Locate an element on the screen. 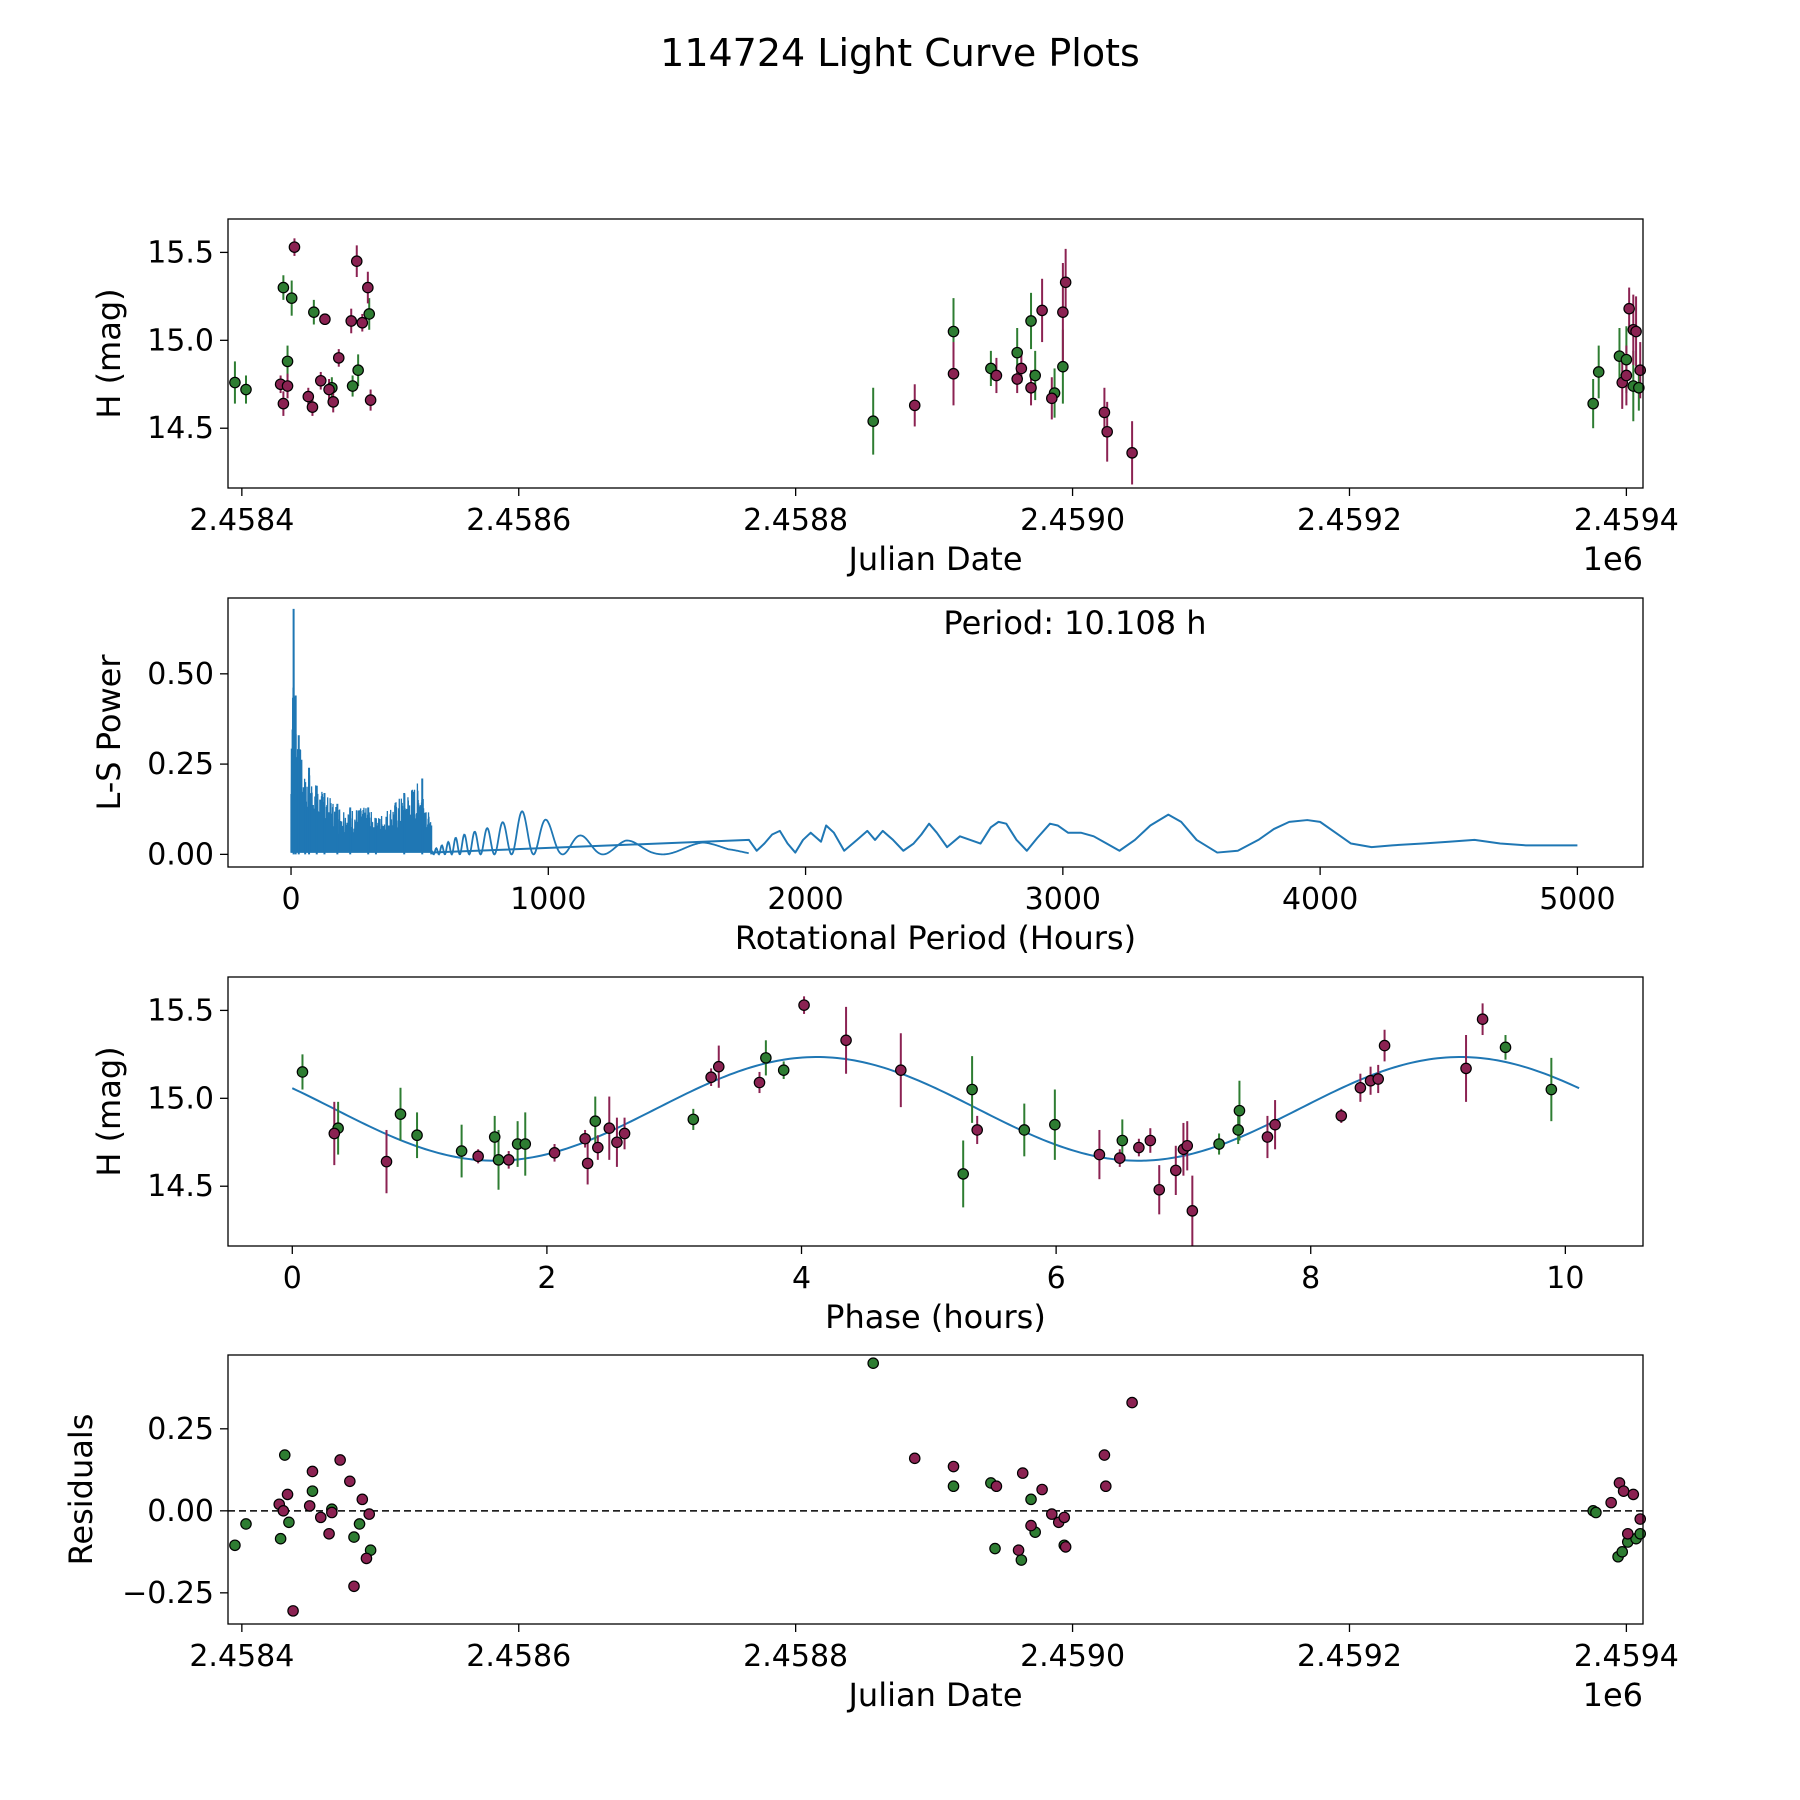 This screenshot has height=1800, width=1800. x-tick-label: 2.4586 is located at coordinates (518, 520).